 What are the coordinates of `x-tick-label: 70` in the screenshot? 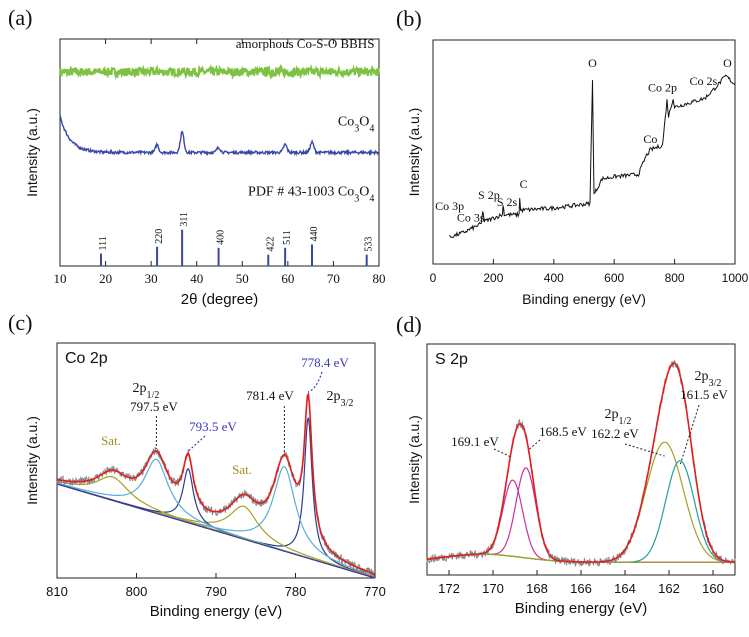 It's located at (333, 278).